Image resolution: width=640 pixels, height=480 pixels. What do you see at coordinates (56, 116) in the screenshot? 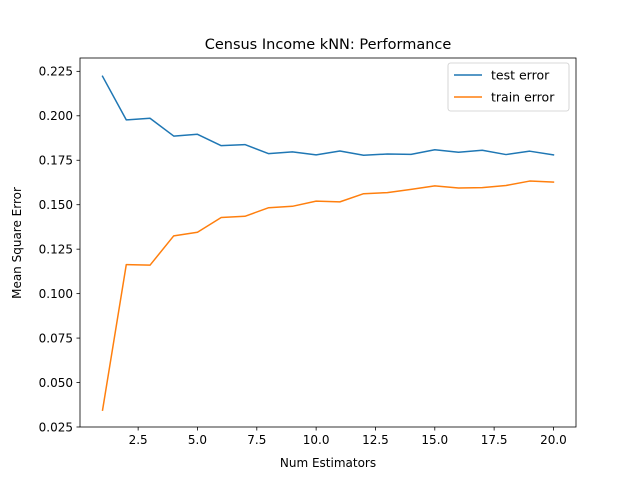
I see `y-tick-label: 0.200` at bounding box center [56, 116].